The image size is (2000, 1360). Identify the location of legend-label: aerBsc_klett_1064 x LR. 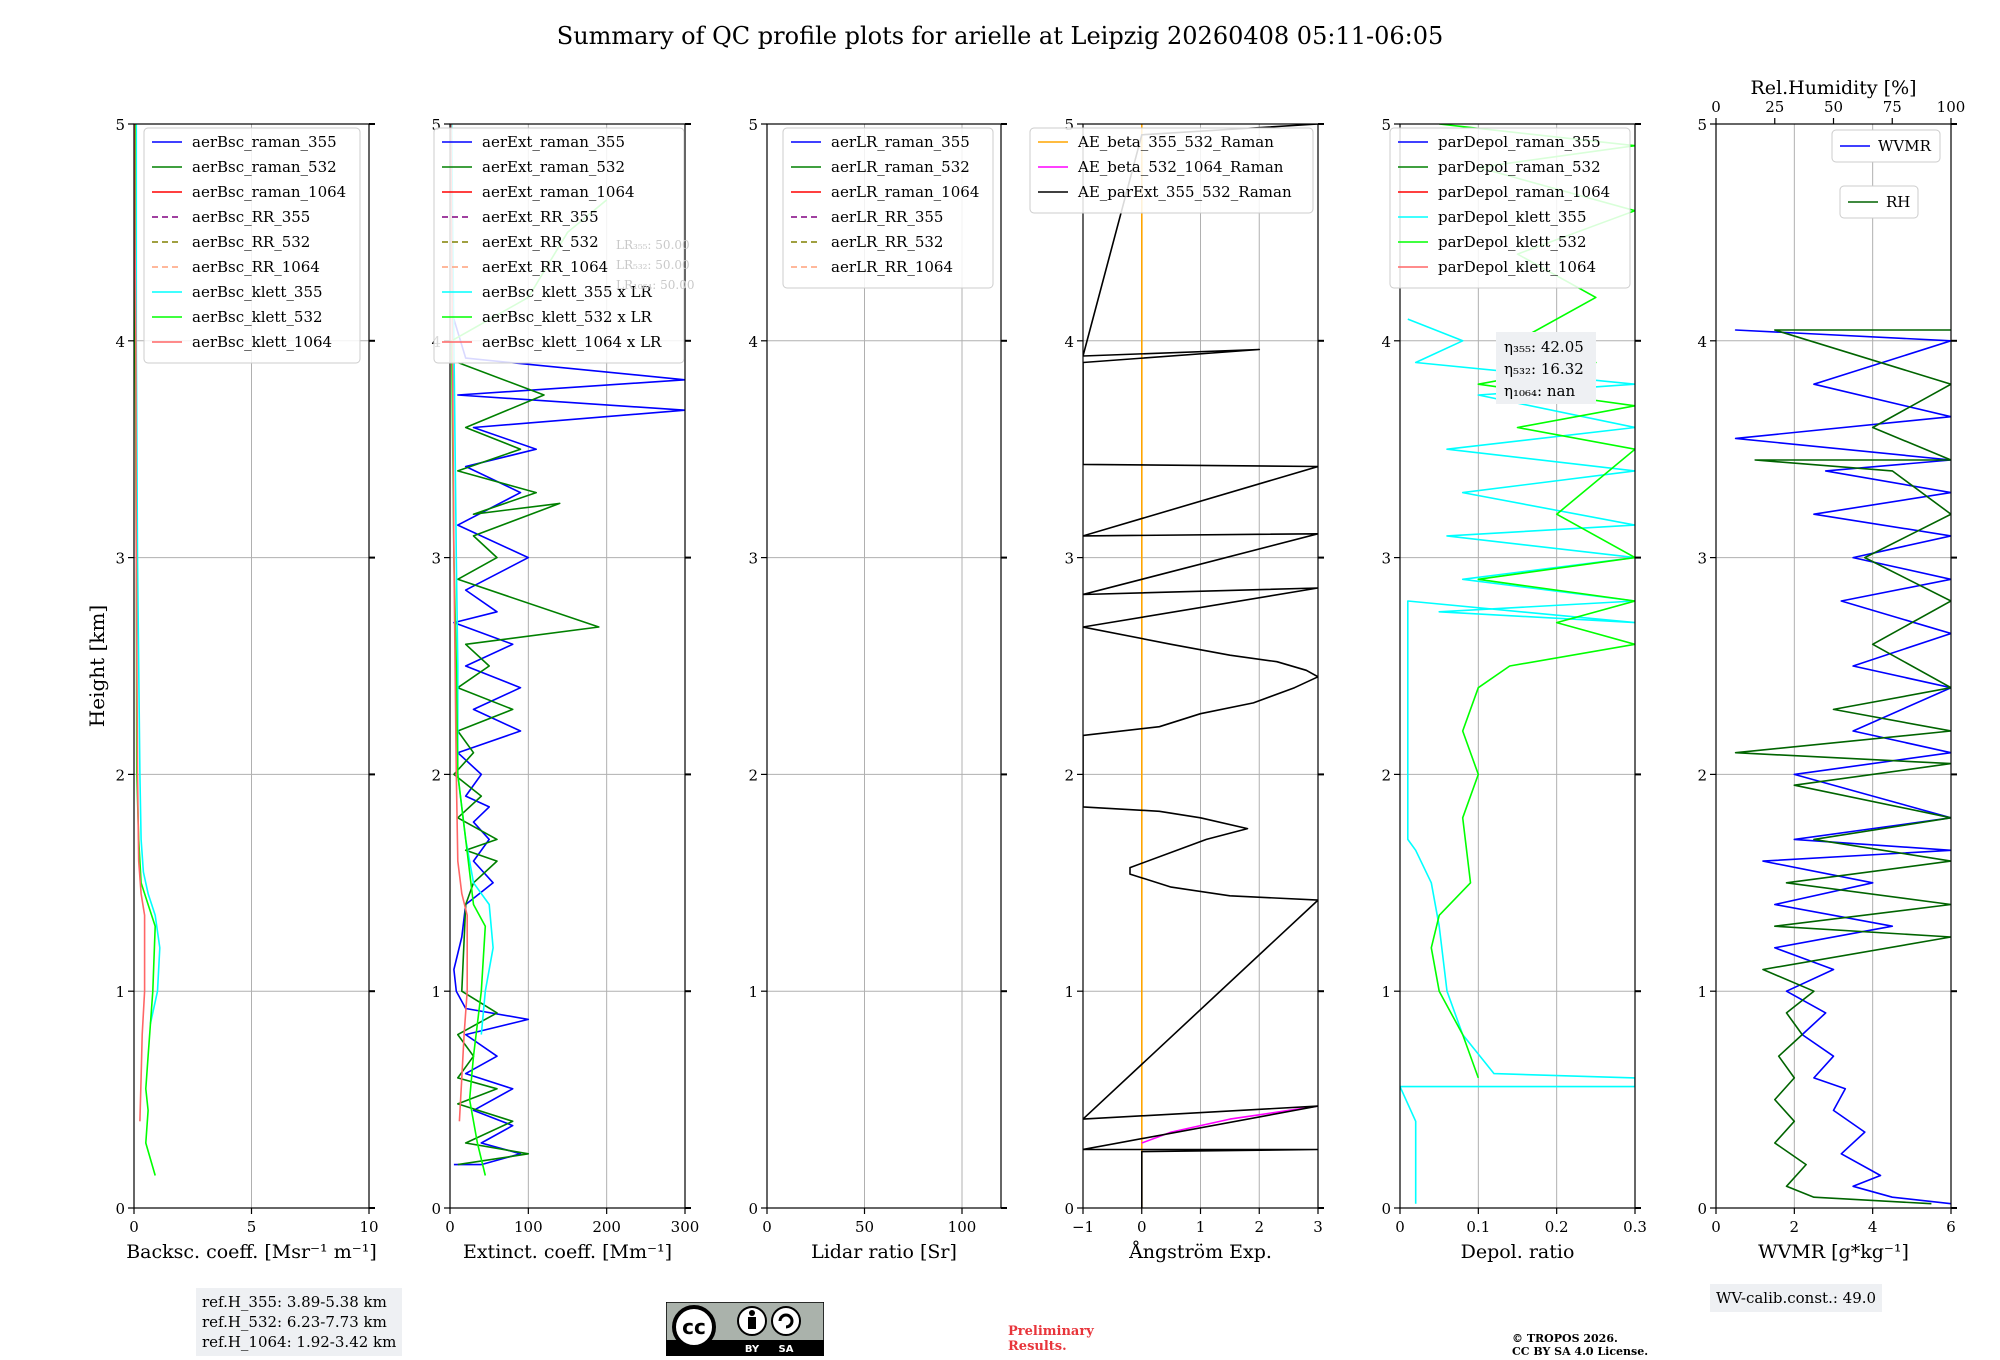
(572, 342).